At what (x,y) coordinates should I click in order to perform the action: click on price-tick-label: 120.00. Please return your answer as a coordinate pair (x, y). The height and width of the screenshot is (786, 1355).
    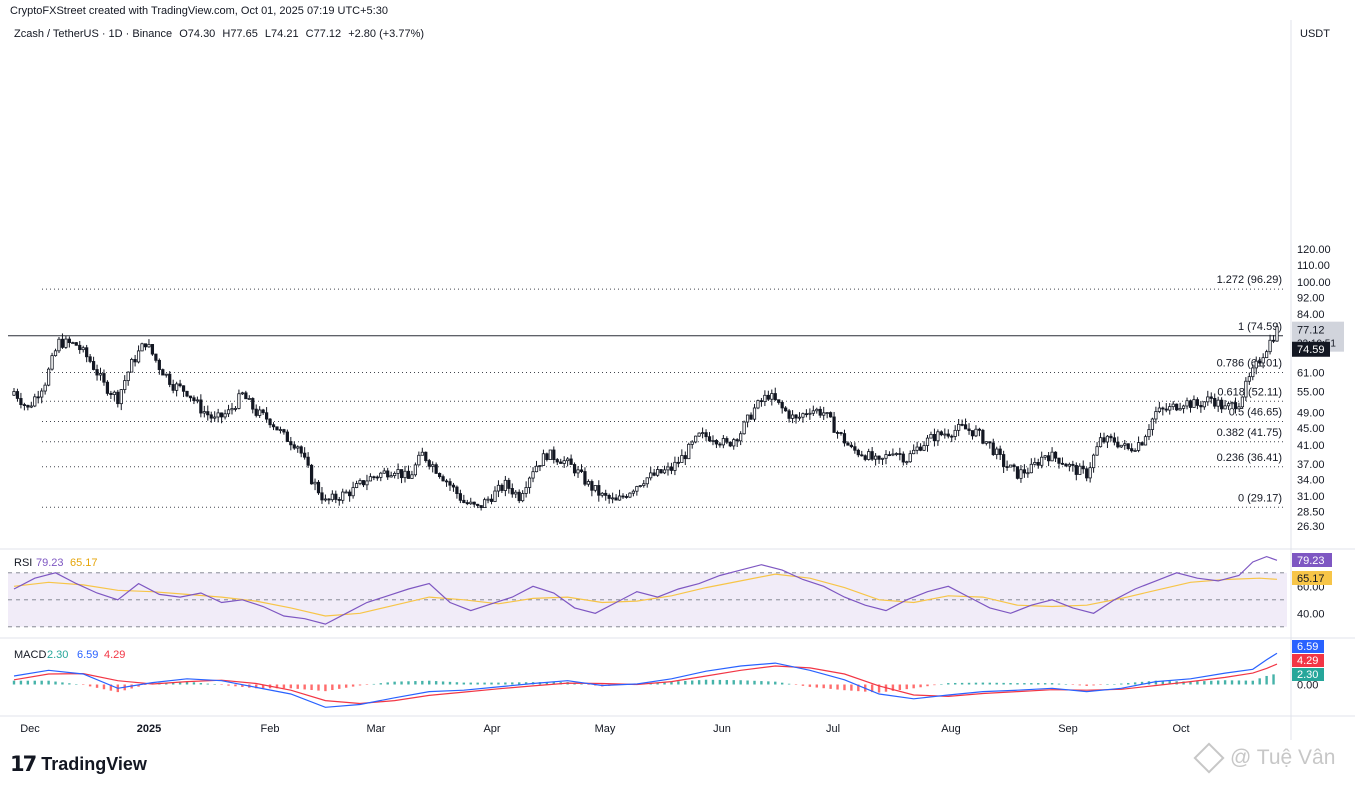
    Looking at the image, I should click on (1314, 250).